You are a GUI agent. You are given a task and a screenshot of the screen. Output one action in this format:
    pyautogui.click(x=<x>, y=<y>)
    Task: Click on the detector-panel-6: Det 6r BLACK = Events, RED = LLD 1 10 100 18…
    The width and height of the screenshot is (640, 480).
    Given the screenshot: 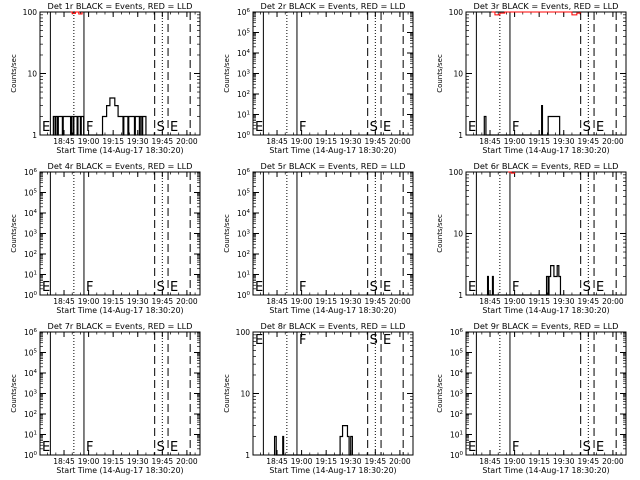 What is the action you would take?
    pyautogui.click(x=531, y=238)
    